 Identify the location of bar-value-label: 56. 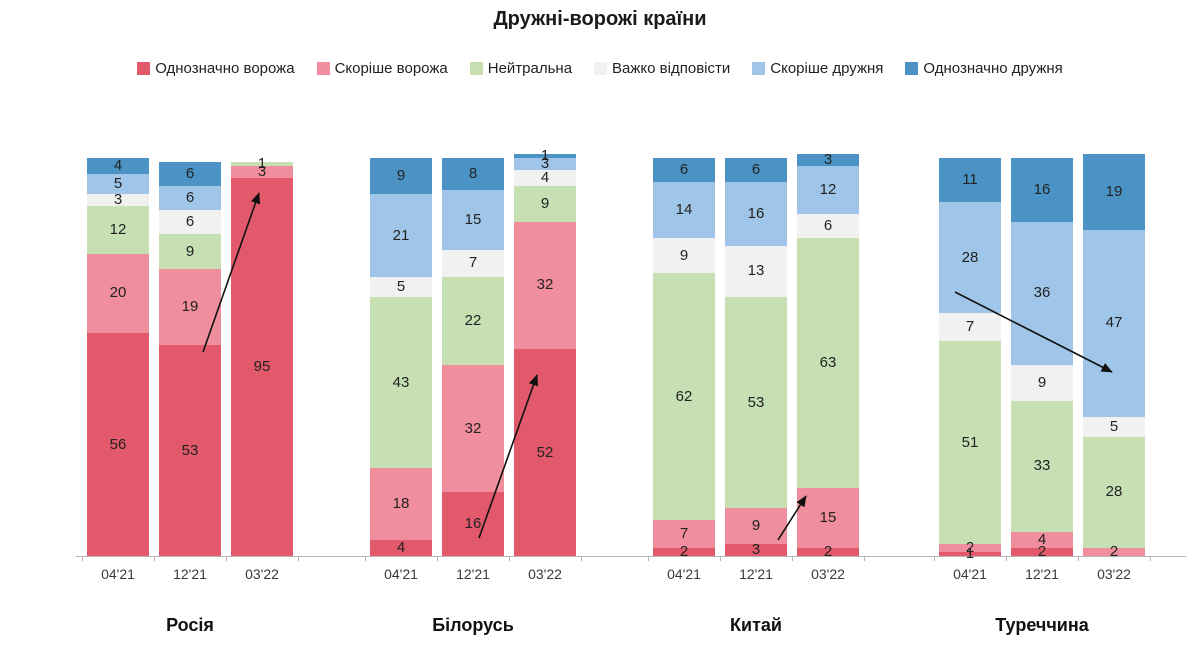
(118, 444).